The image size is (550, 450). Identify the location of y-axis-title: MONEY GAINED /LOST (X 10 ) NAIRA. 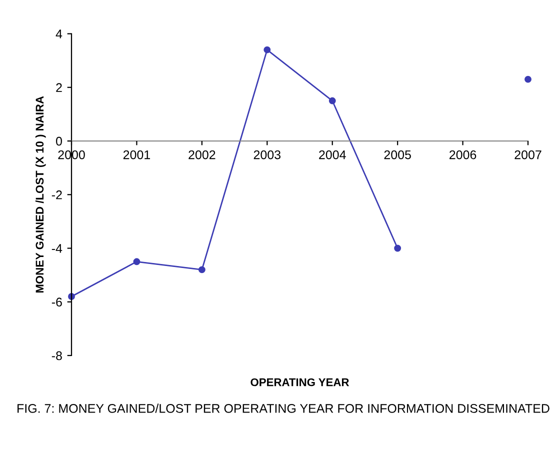
(40, 194).